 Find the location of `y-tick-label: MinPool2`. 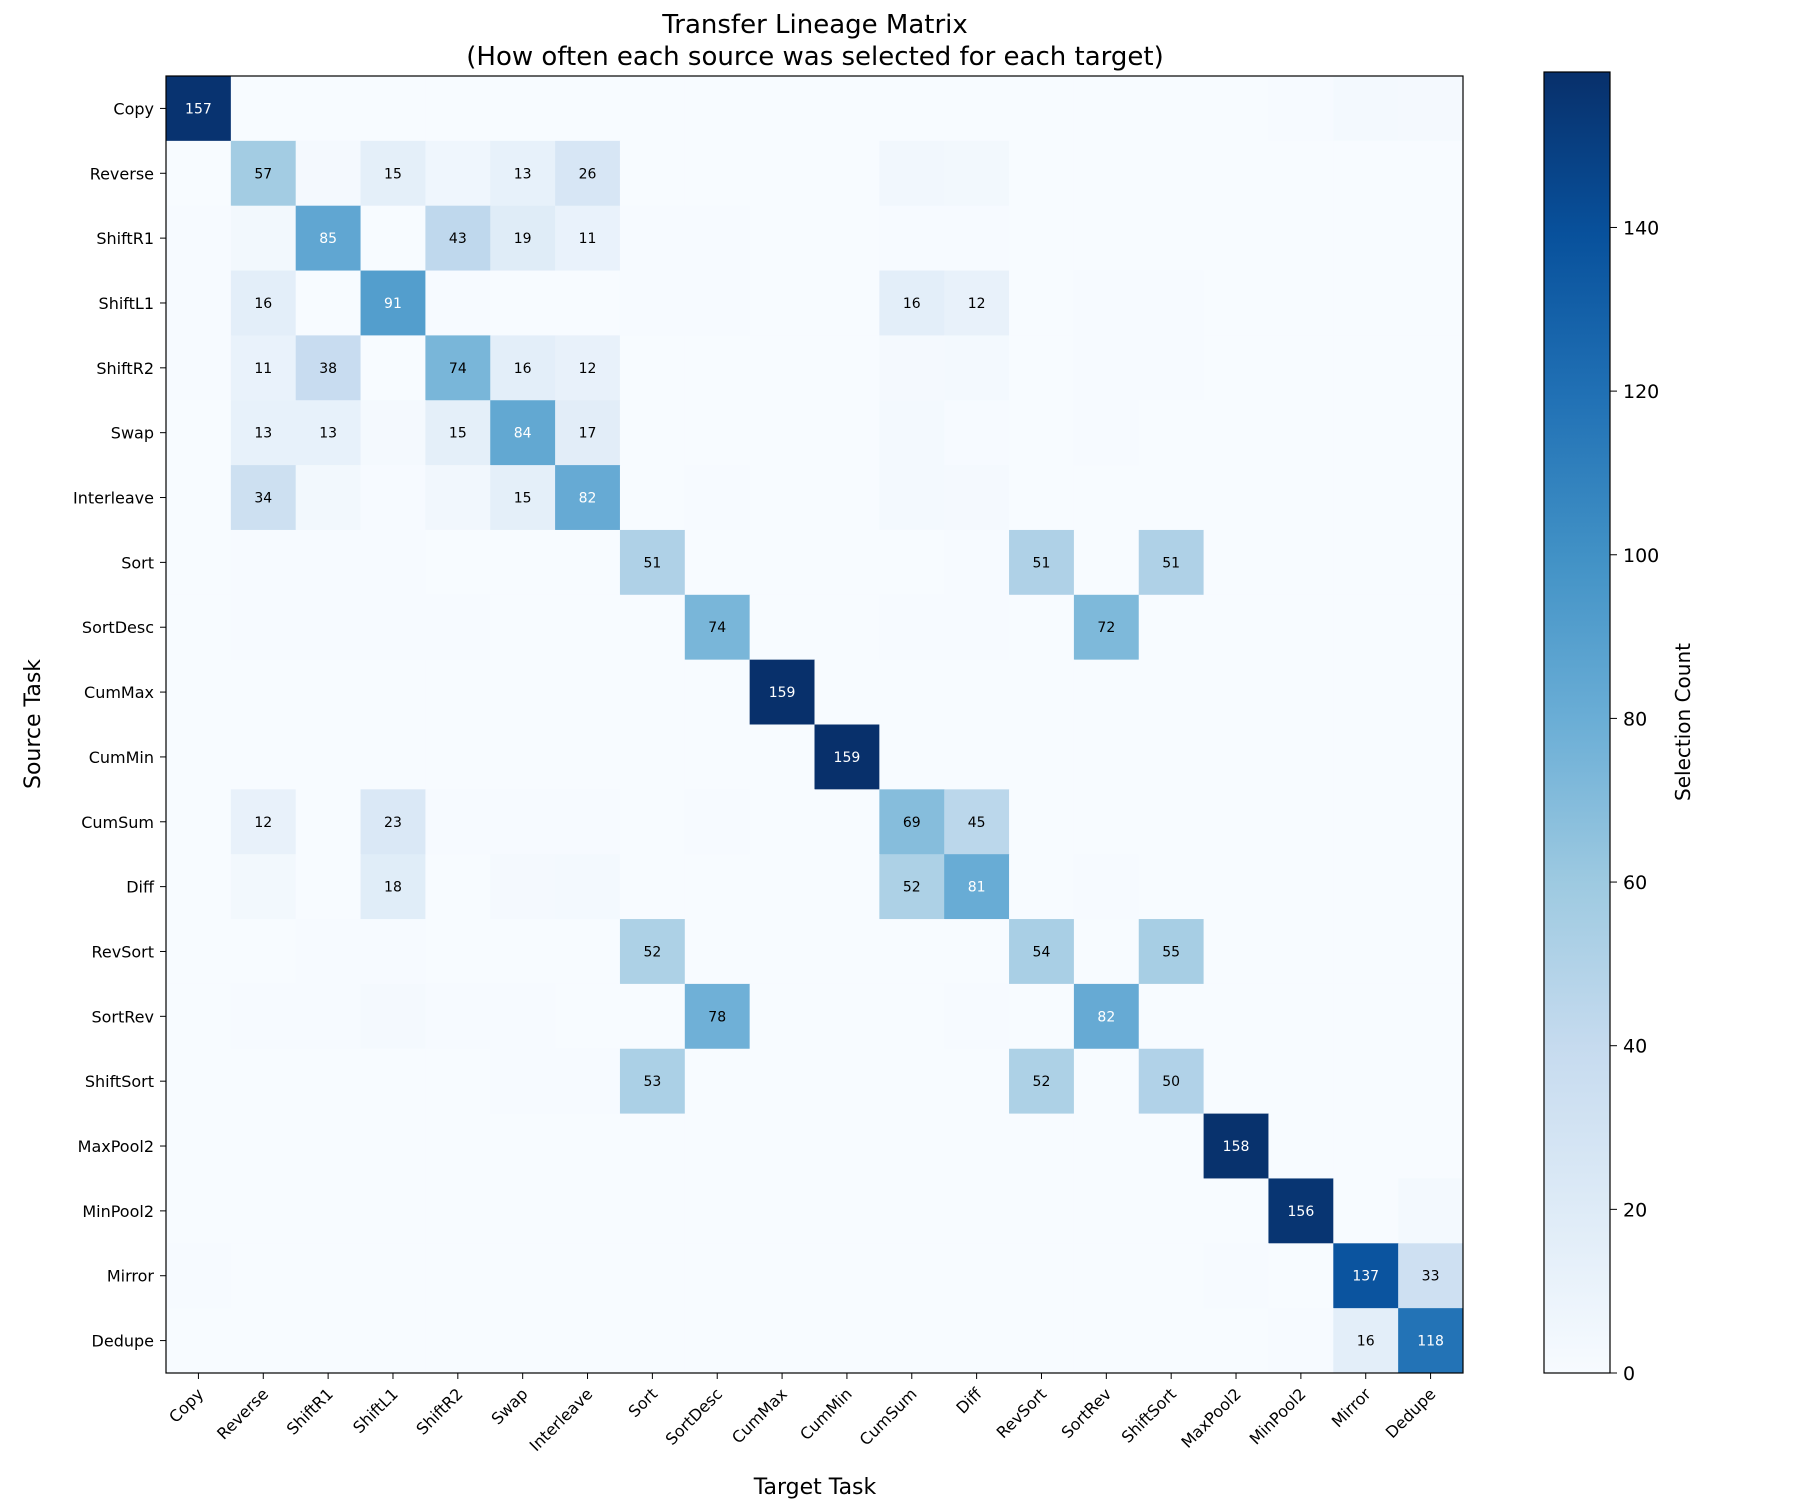

y-tick-label: MinPool2 is located at coordinates (118, 1211).